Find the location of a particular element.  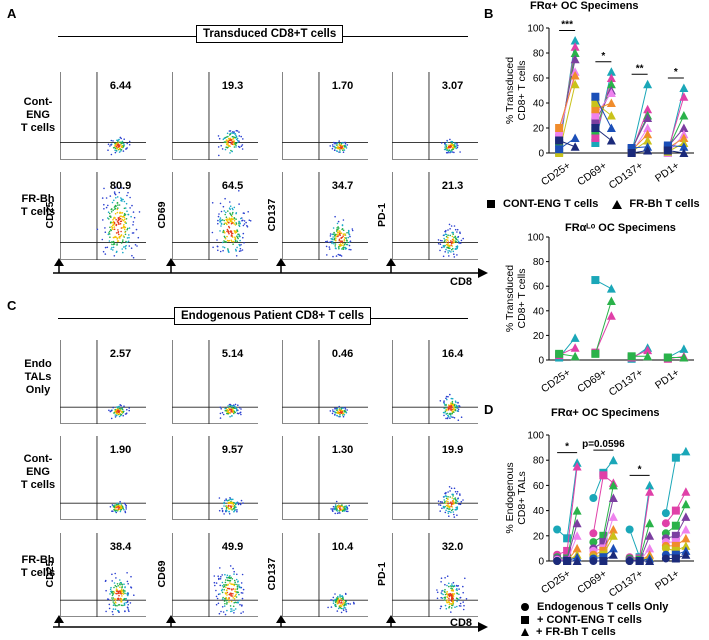

panel-a-title: Transduced CD8+T cells is located at coordinates (270, 34).